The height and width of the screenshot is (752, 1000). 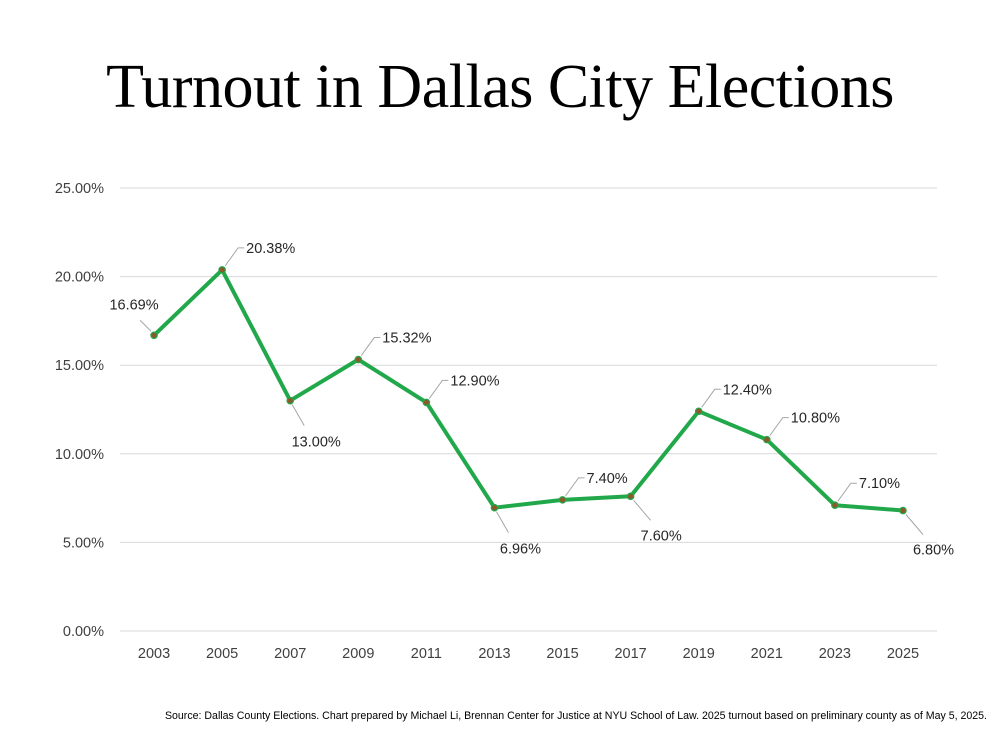 I want to click on y-tick-label: 15.00%, so click(x=79, y=366).